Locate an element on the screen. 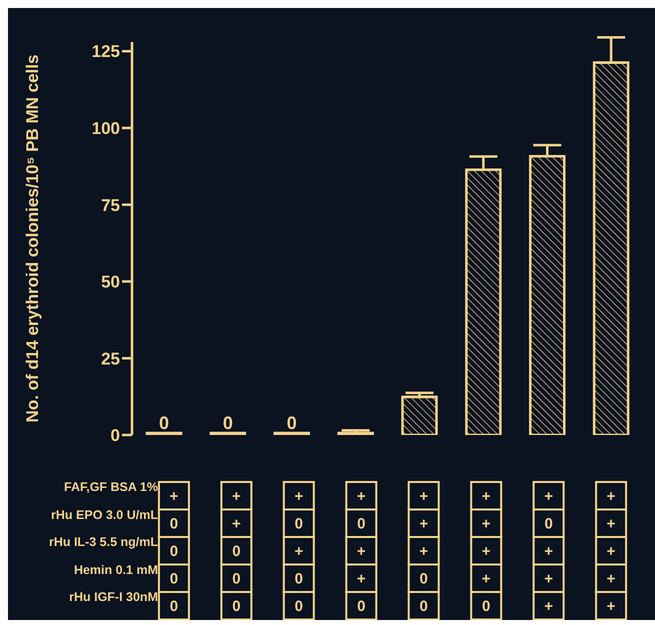 The width and height of the screenshot is (655, 625). x-tick-label: + 0 + 0 0 is located at coordinates (299, 551).